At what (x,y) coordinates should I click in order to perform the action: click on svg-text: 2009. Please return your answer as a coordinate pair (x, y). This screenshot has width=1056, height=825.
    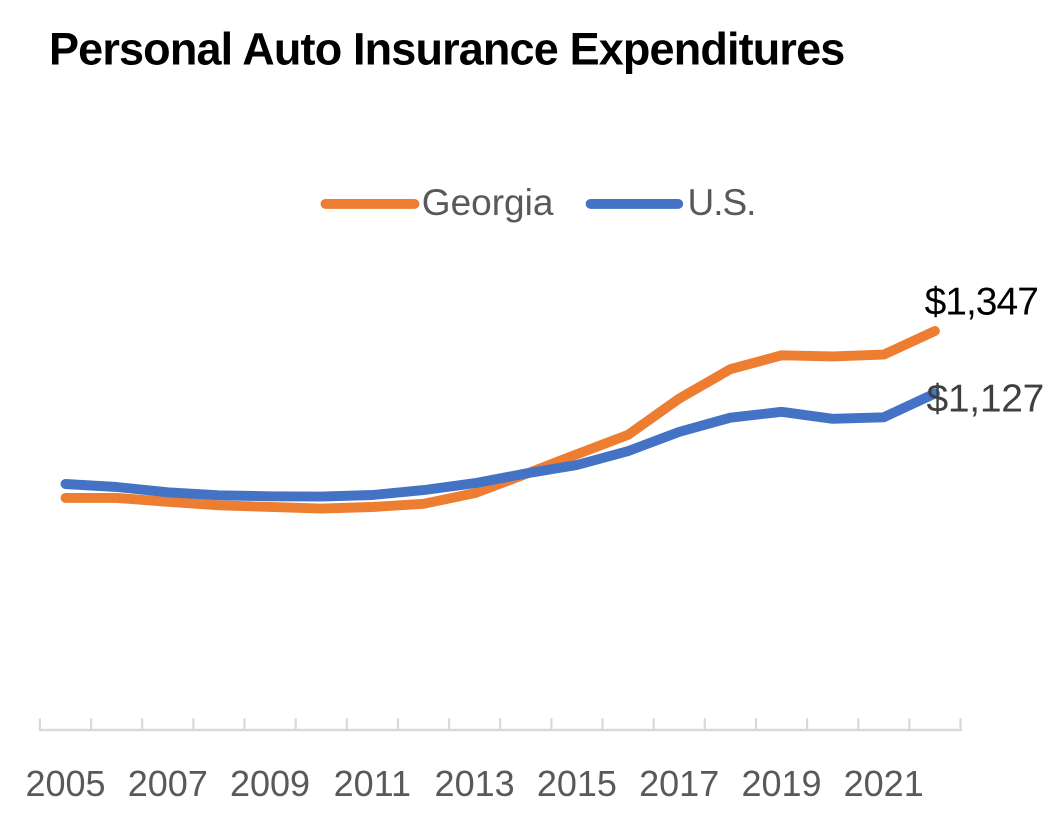
    Looking at the image, I should click on (270, 783).